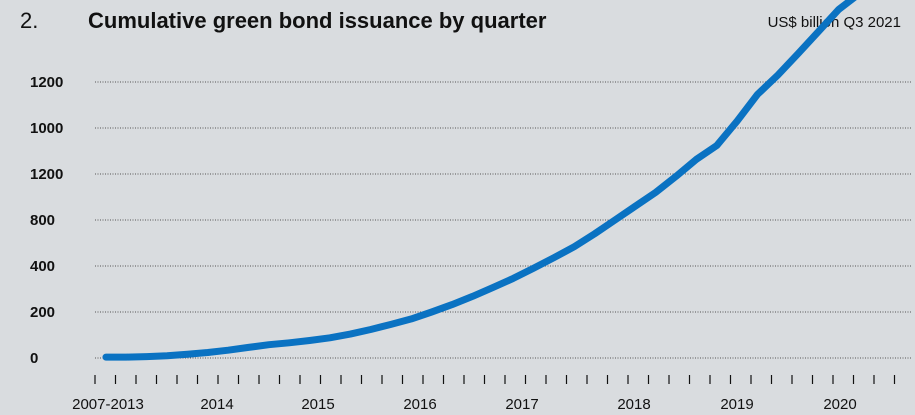 The height and width of the screenshot is (415, 915). Describe the element at coordinates (29, 20) in the screenshot. I see `figure-number: 2.` at that location.